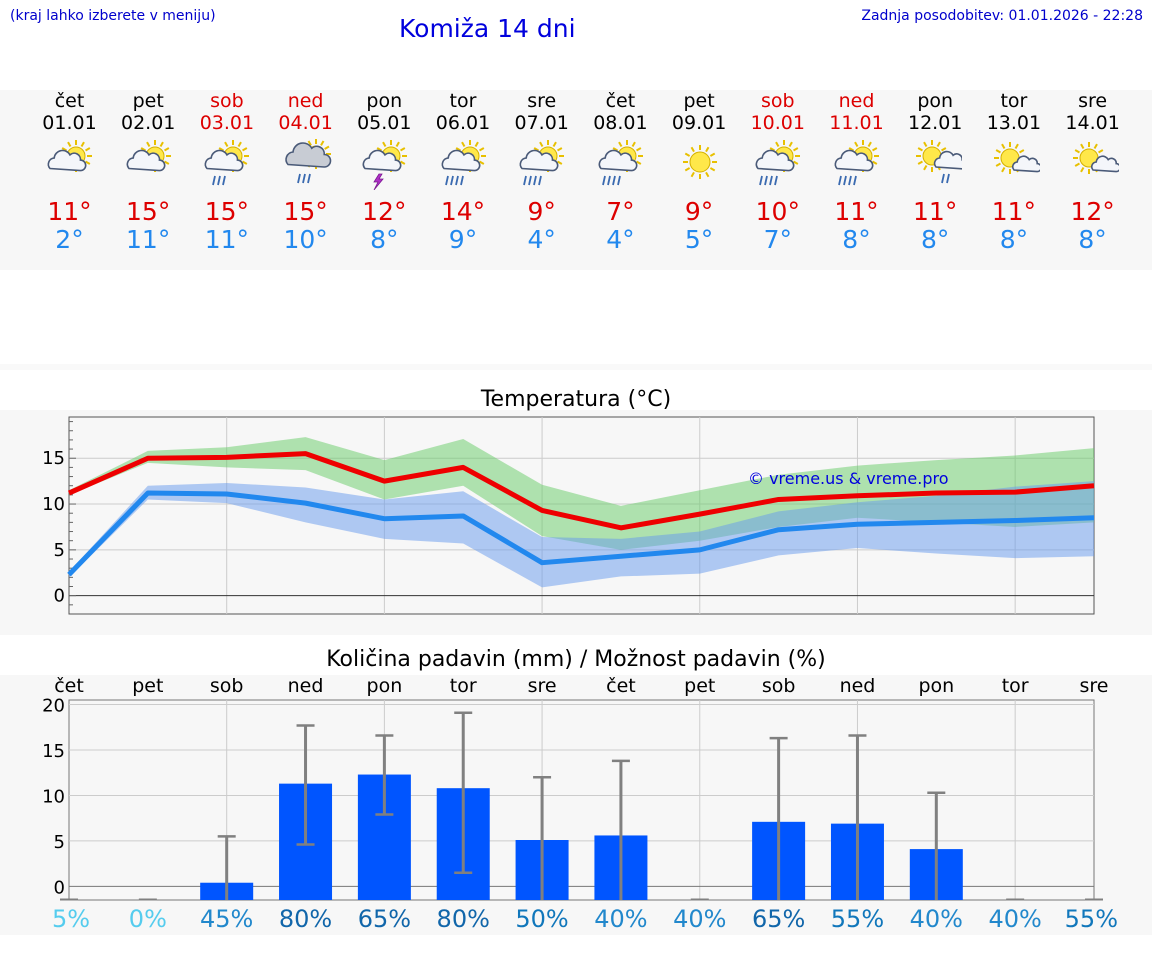 This screenshot has width=1152, height=975. I want to click on max-temperature: 10°, so click(777, 211).